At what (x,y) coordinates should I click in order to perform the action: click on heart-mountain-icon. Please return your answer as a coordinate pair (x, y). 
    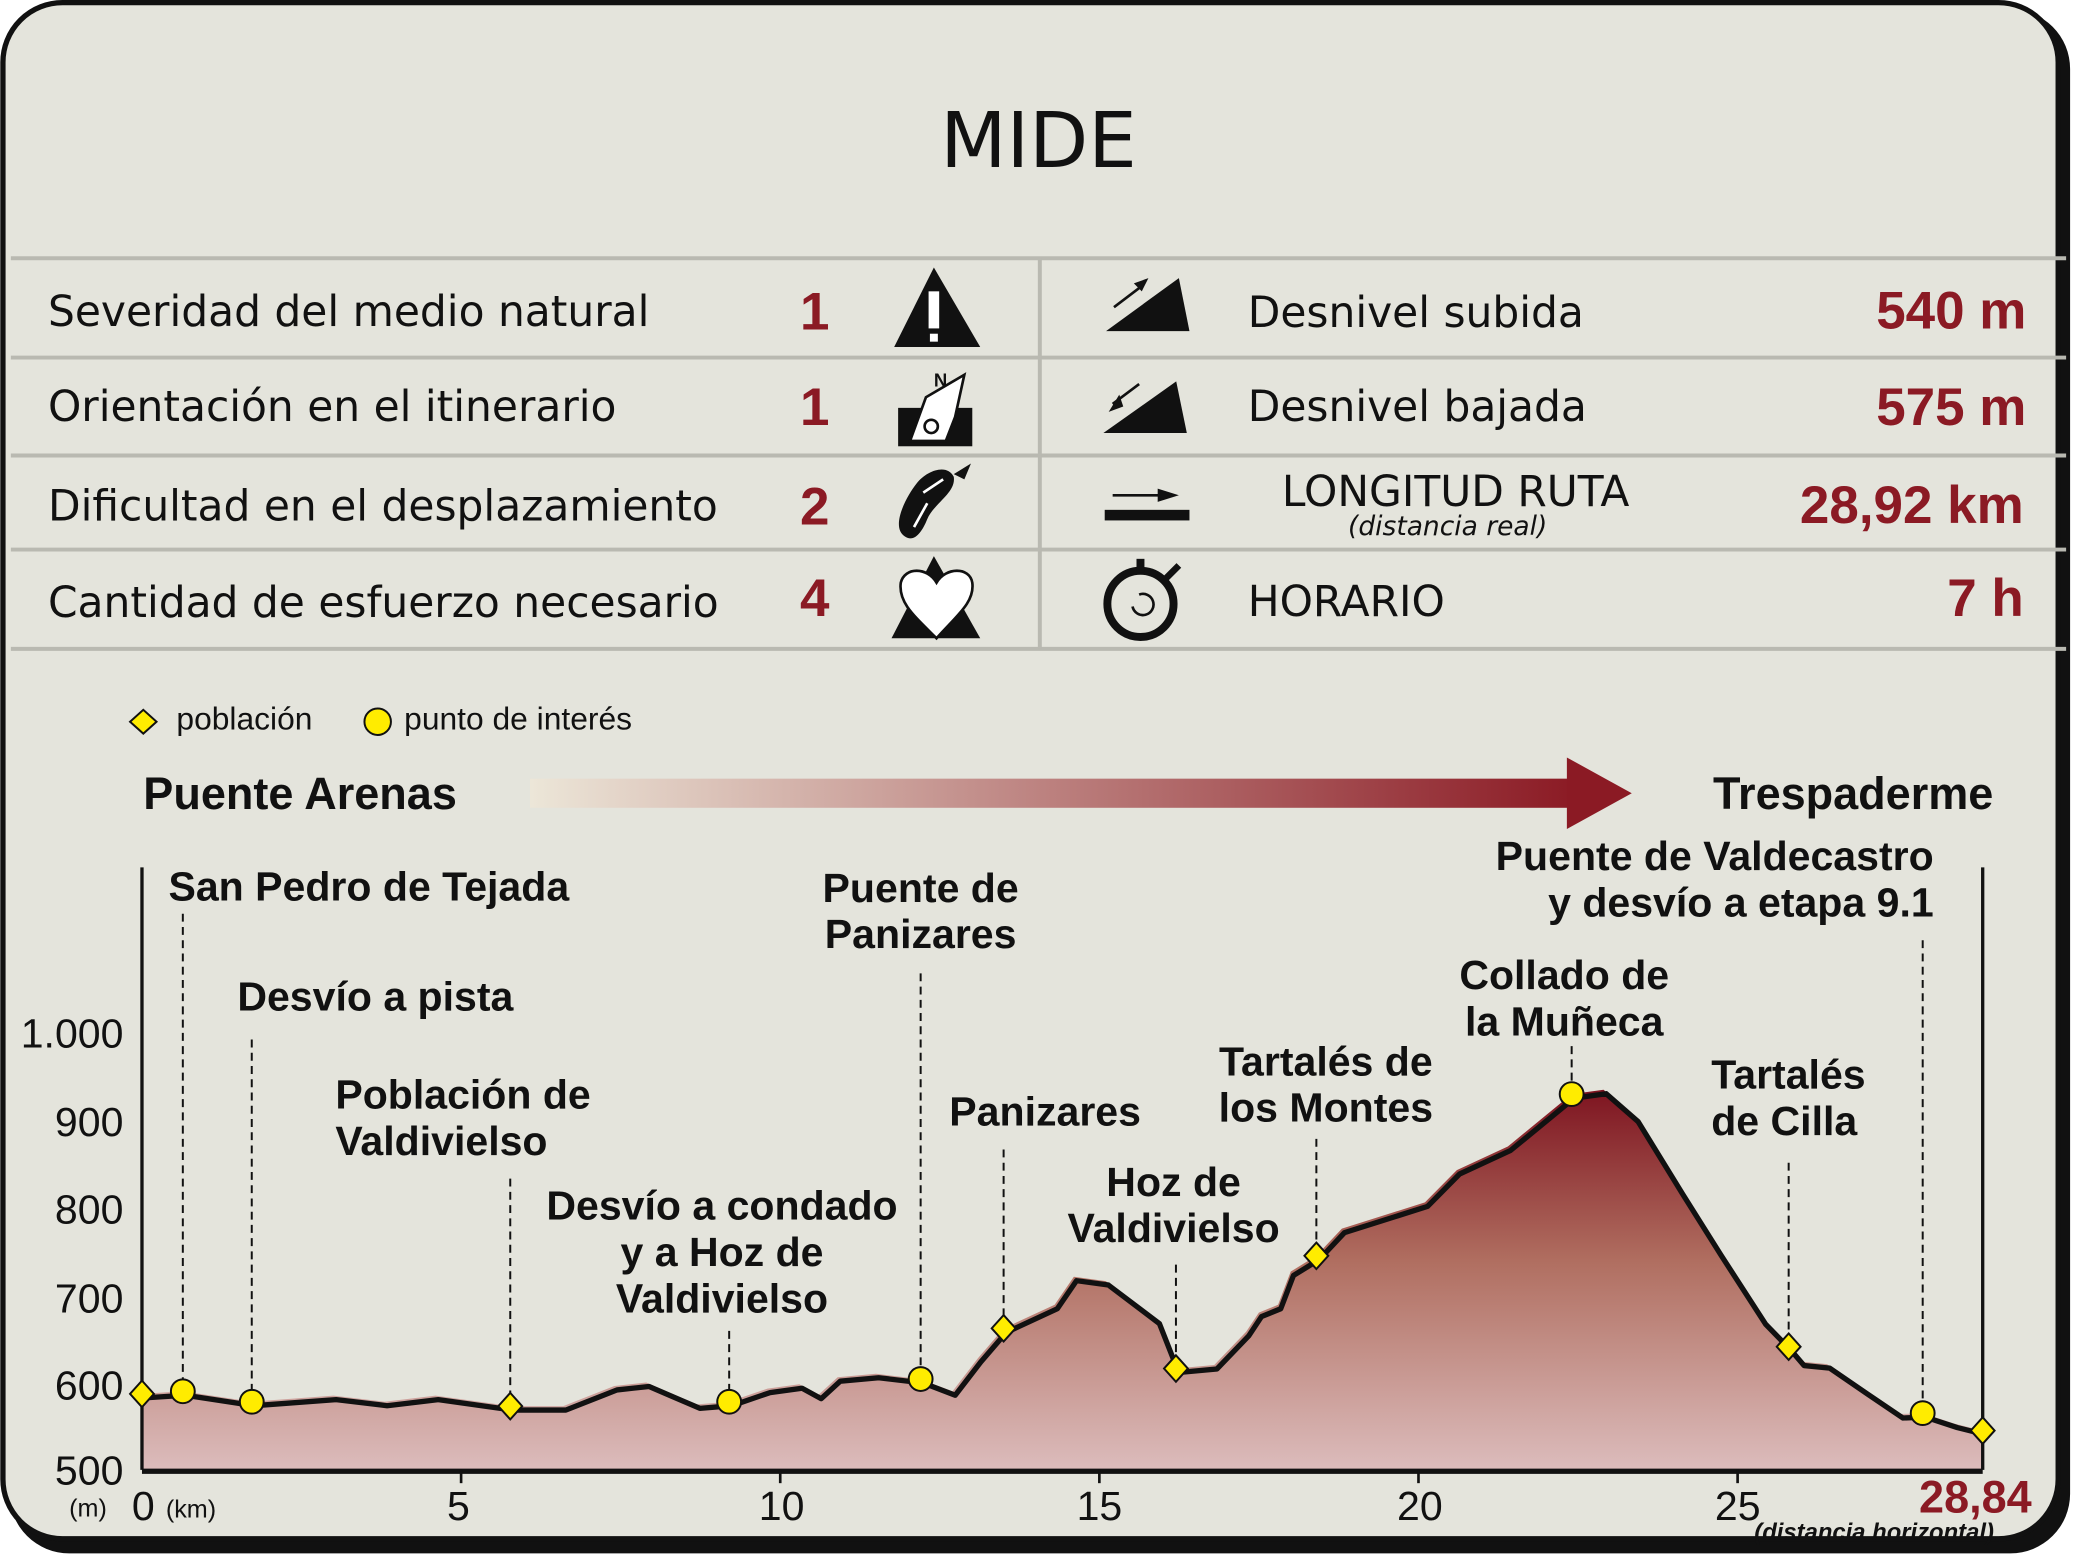
    Looking at the image, I should click on (936, 598).